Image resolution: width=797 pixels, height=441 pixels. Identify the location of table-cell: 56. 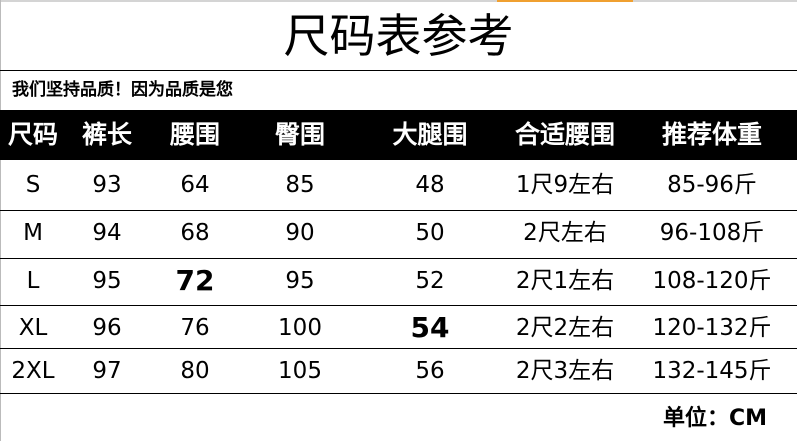
(430, 371).